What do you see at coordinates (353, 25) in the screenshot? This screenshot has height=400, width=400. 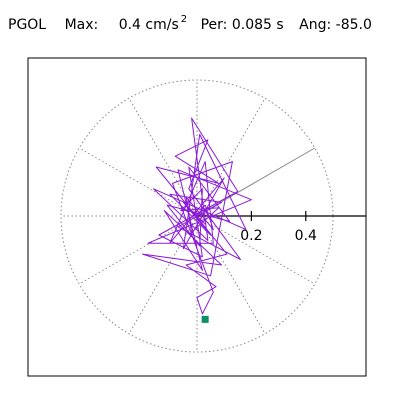 I see `ang-value: -85.0` at bounding box center [353, 25].